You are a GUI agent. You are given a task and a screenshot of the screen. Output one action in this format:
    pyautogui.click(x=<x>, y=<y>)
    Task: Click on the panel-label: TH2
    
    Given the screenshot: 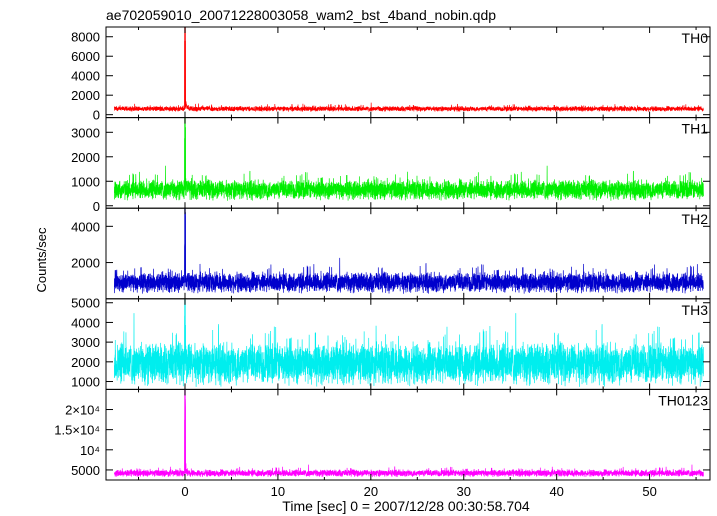 What is the action you would take?
    pyautogui.click(x=695, y=219)
    